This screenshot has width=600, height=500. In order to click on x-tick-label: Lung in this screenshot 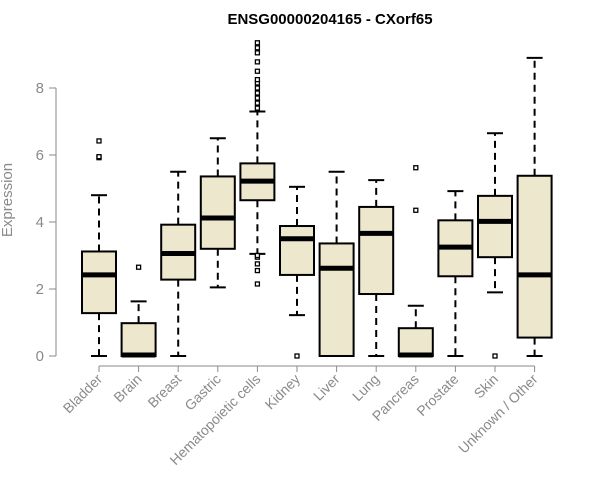, I will do `click(365, 387)`.